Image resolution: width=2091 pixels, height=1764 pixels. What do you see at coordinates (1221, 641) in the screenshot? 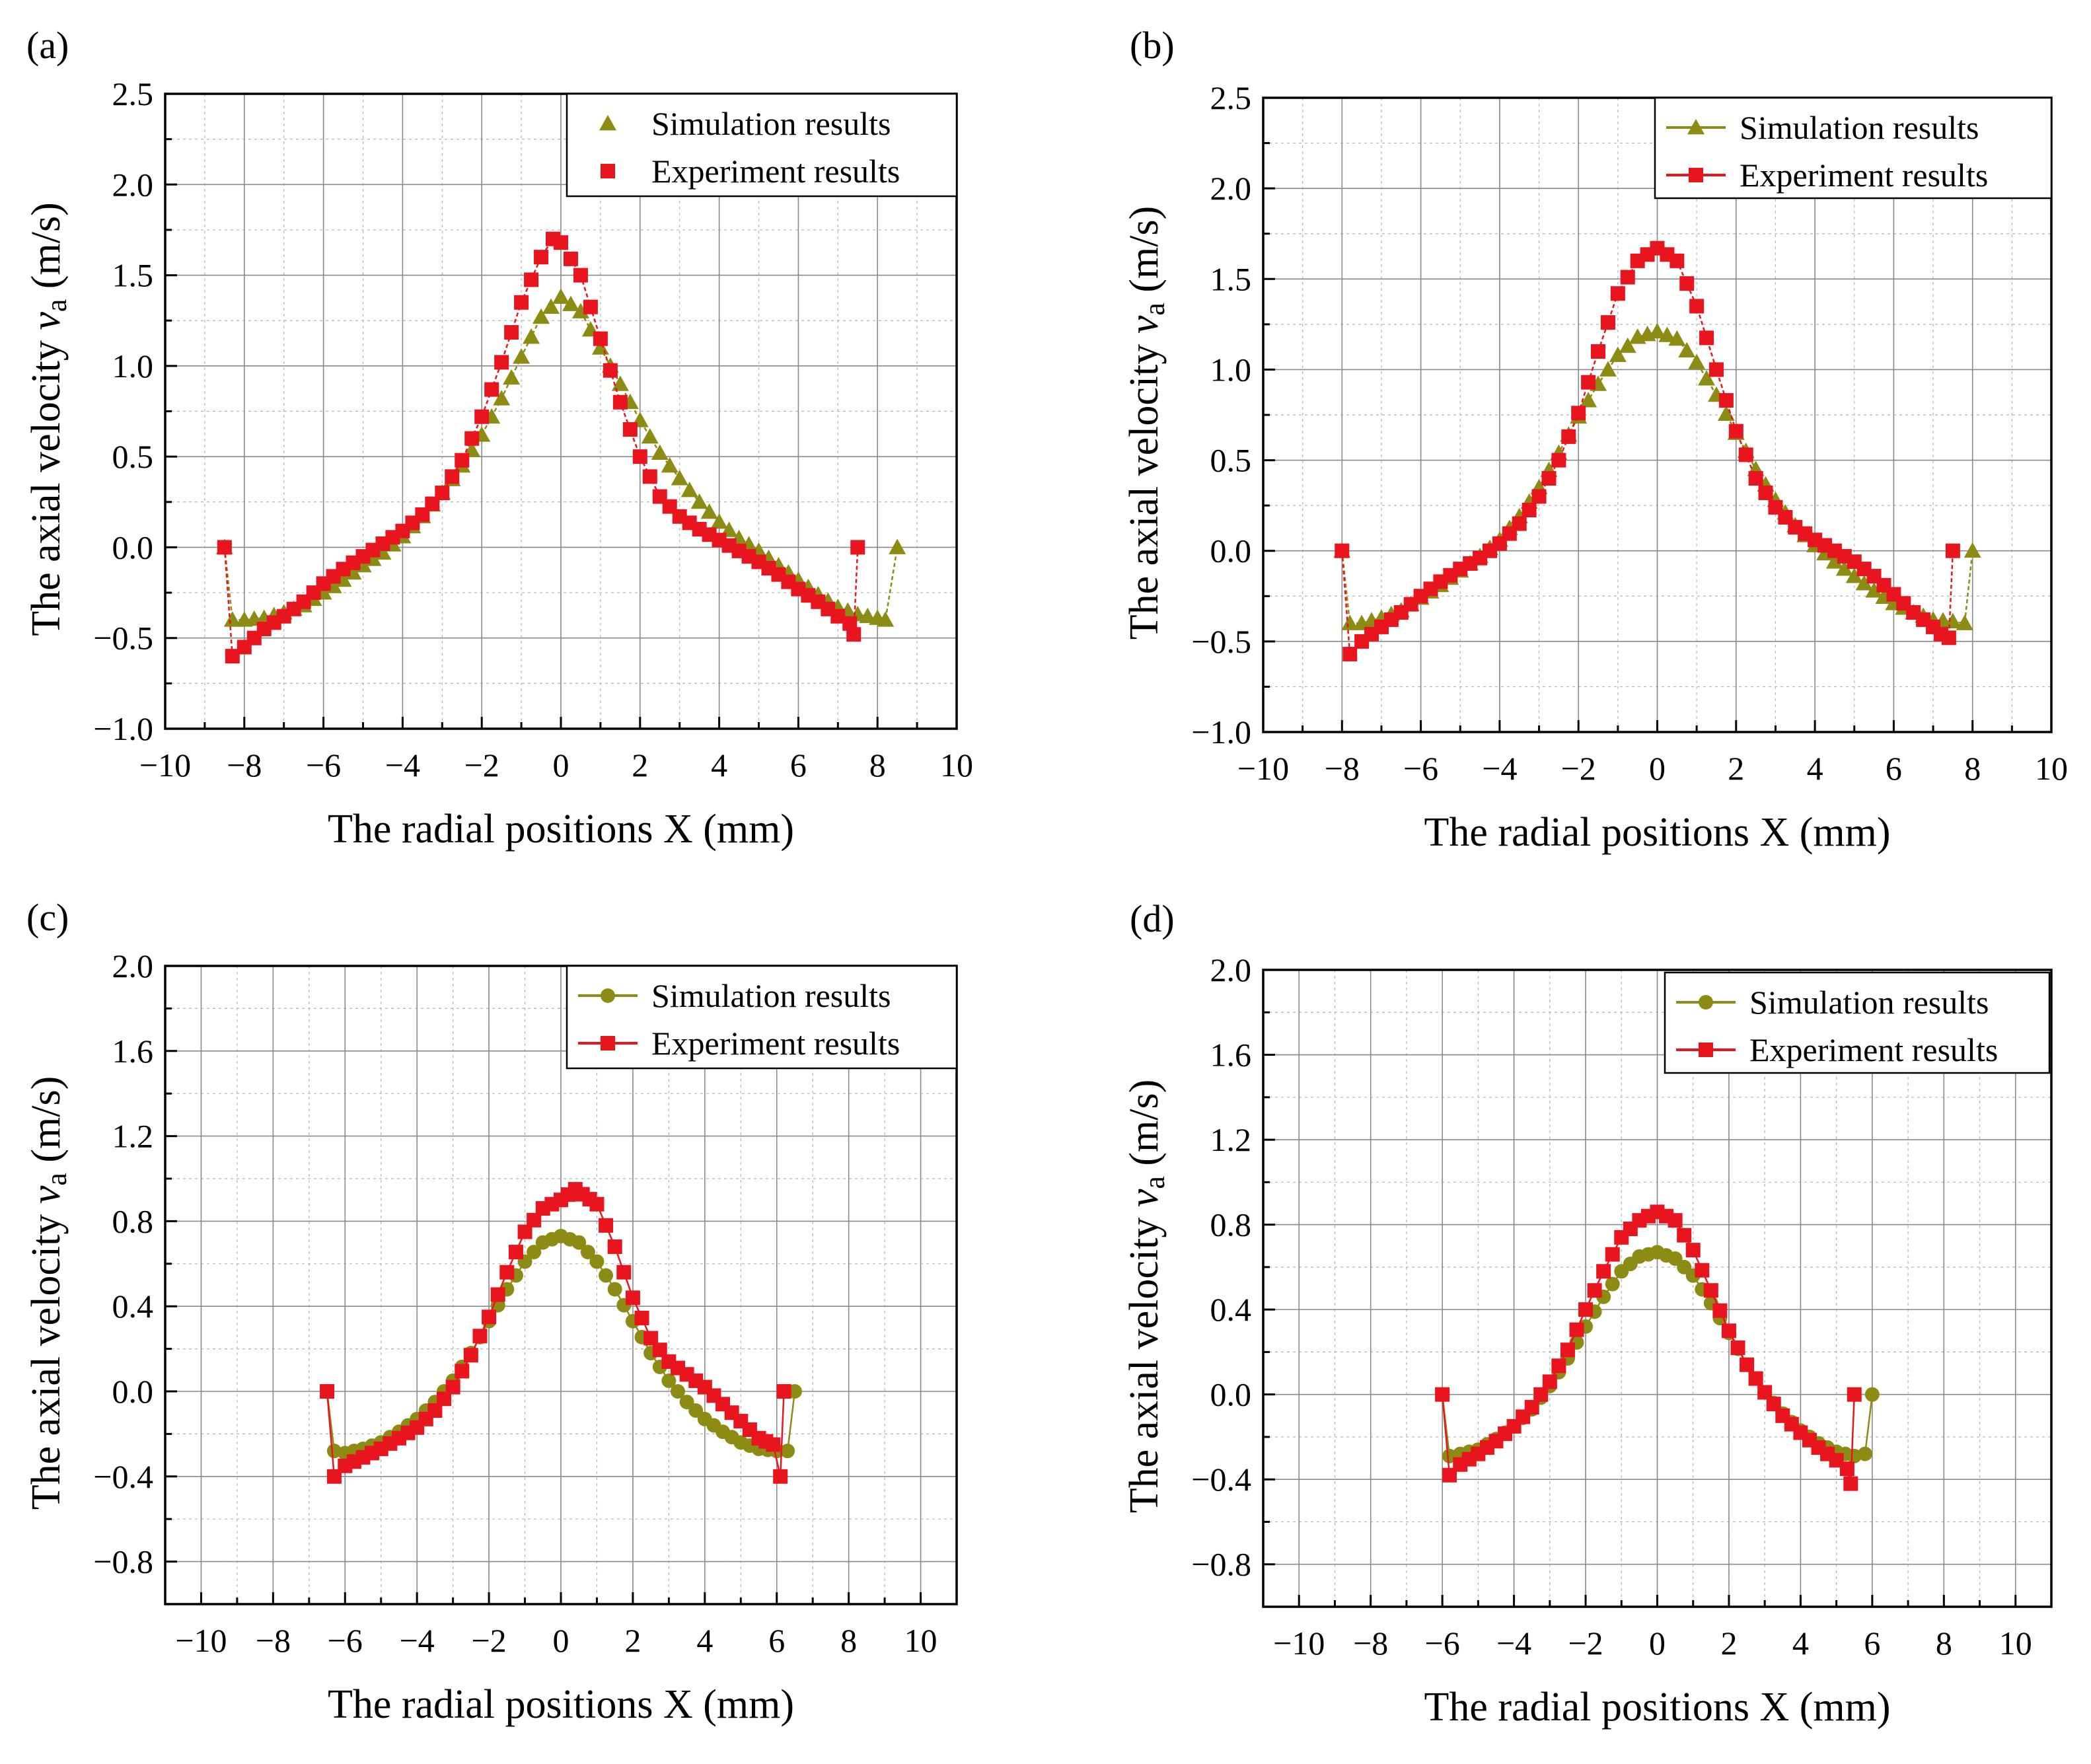
I see `y-tick-label: −0.5` at bounding box center [1221, 641].